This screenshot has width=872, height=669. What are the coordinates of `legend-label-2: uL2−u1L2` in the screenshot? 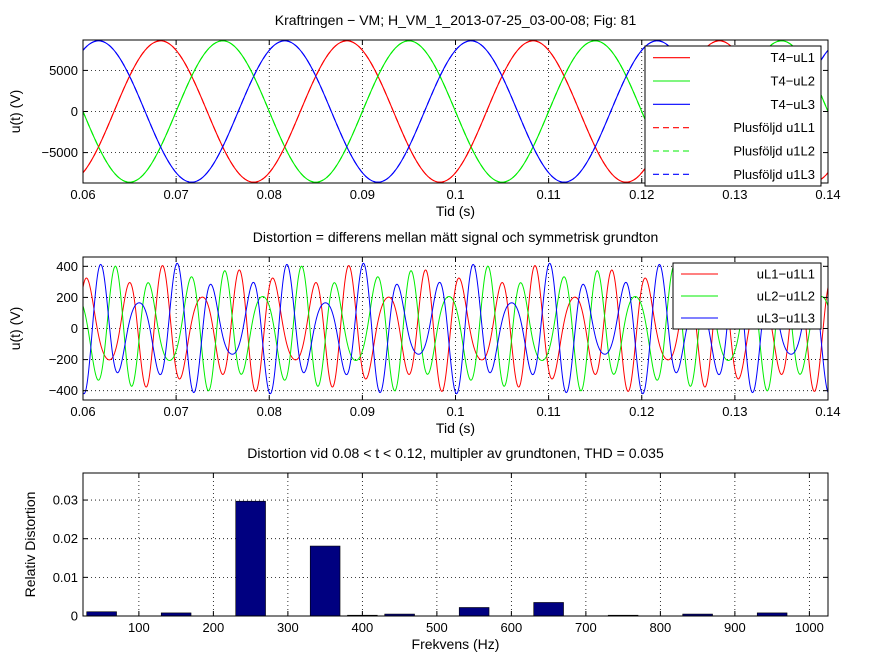 It's located at (786, 296).